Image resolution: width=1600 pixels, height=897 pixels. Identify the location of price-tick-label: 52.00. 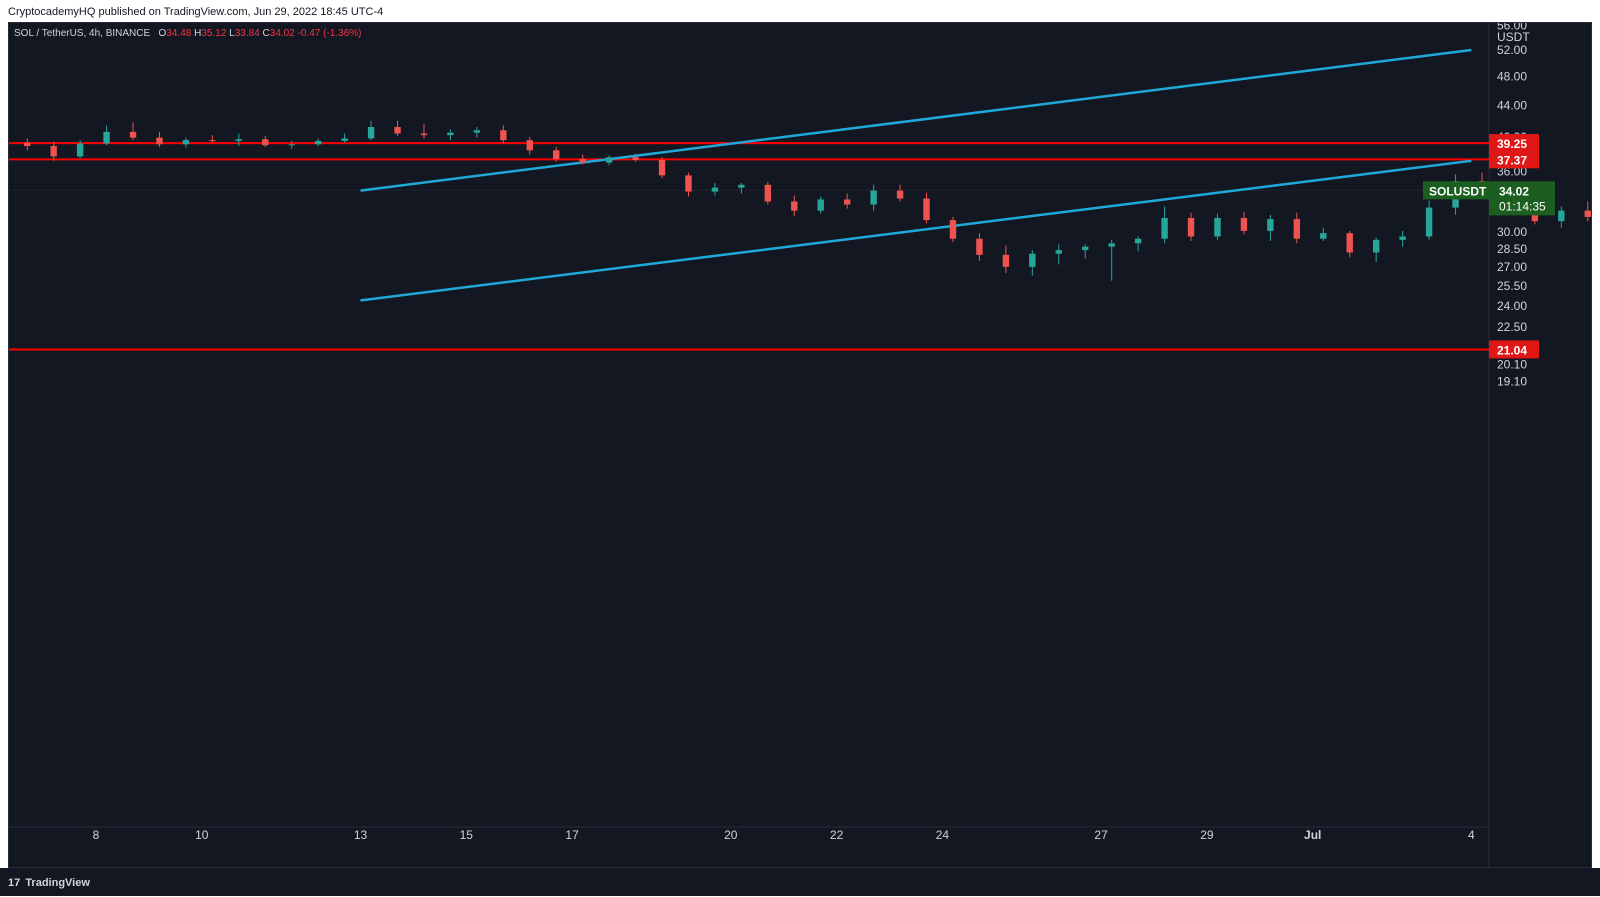
(1512, 50).